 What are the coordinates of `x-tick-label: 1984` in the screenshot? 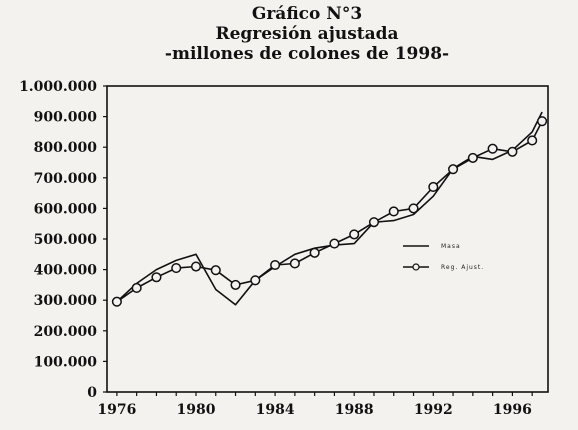 It's located at (275, 410).